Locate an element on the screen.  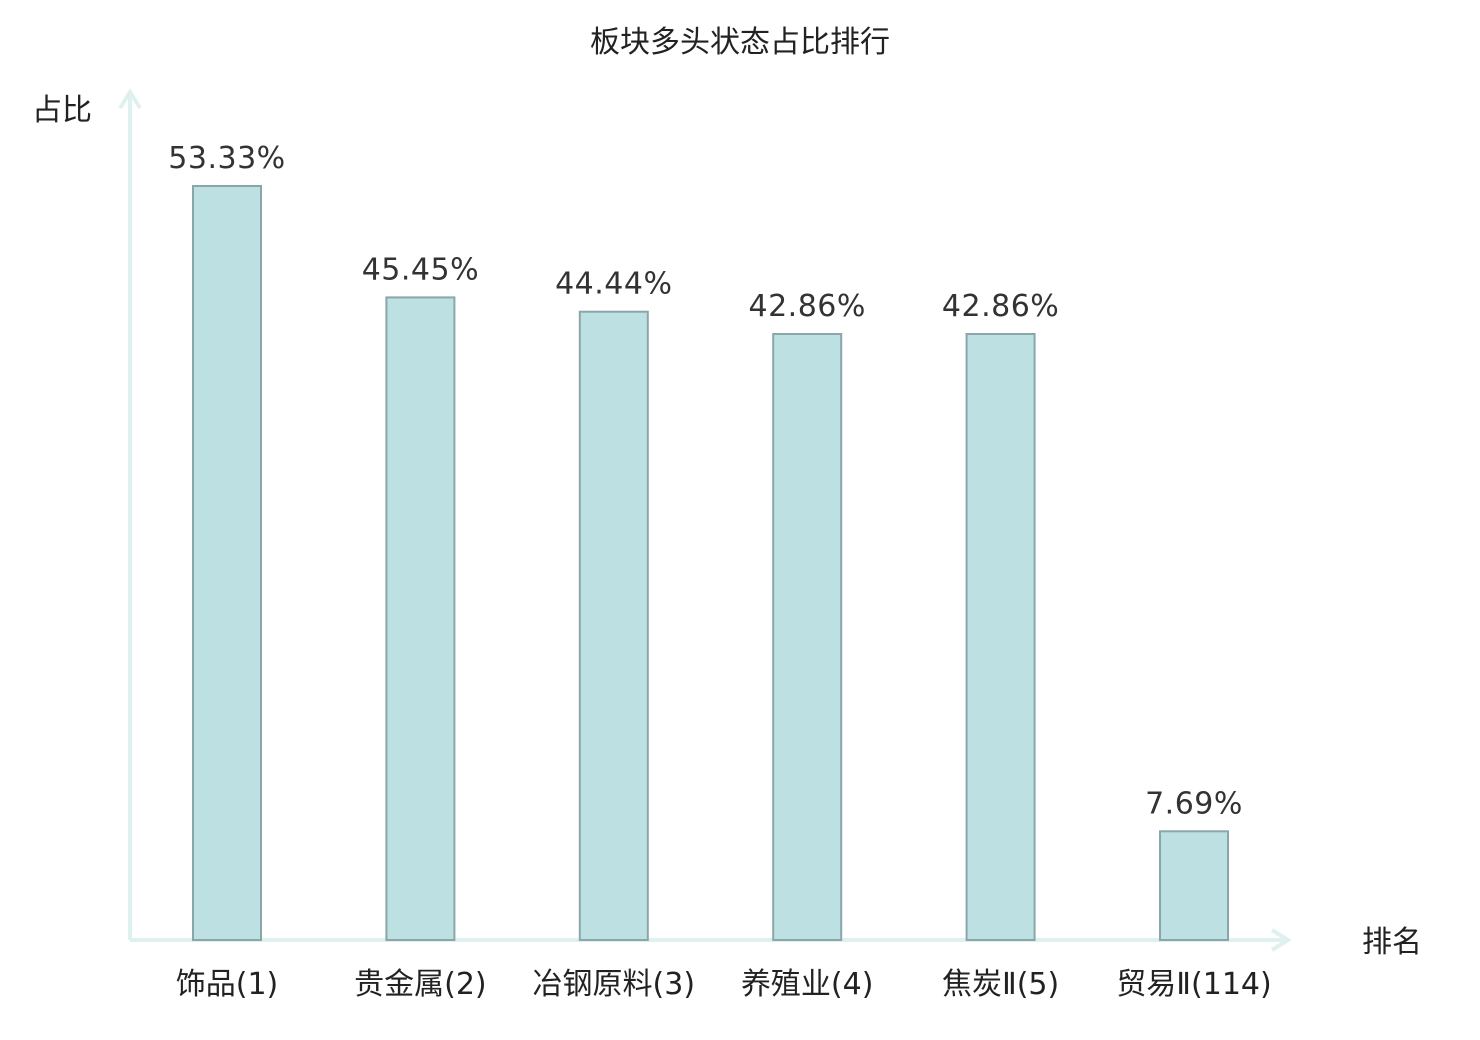
y-axis-label: 占比 is located at coordinates (62, 110).